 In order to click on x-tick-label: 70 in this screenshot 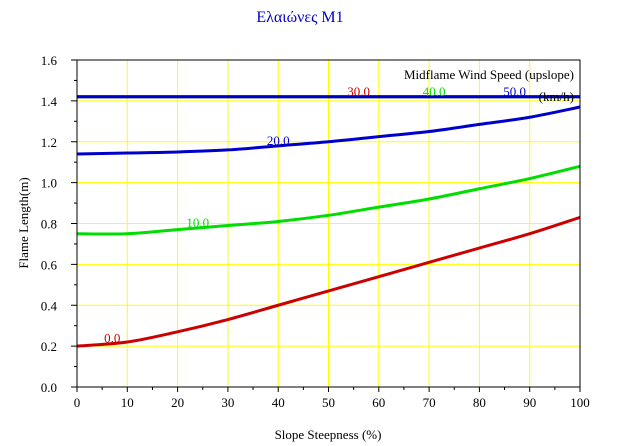, I will do `click(429, 402)`.